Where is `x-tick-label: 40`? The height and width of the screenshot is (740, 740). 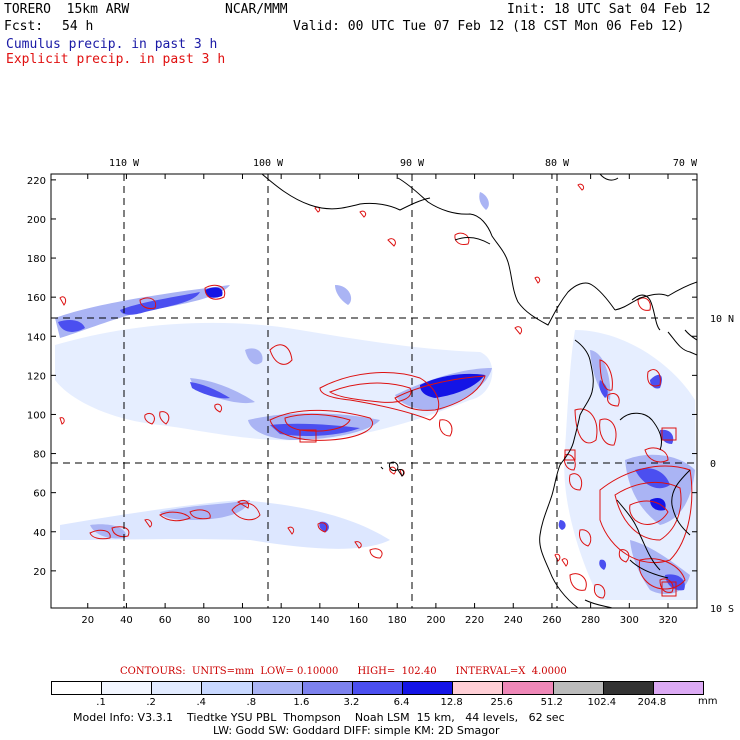
x-tick-label: 40 is located at coordinates (126, 620).